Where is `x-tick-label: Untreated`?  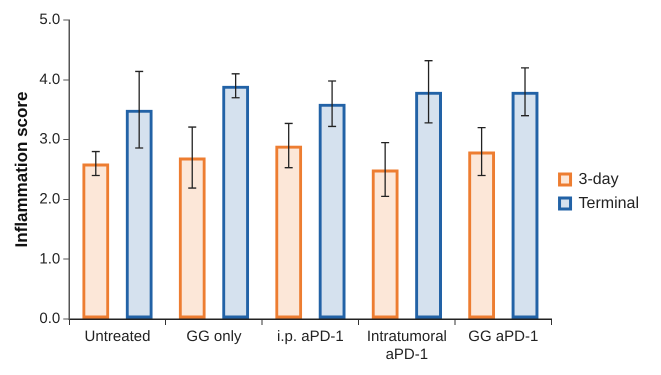
x-tick-label: Untreated is located at coordinates (117, 337).